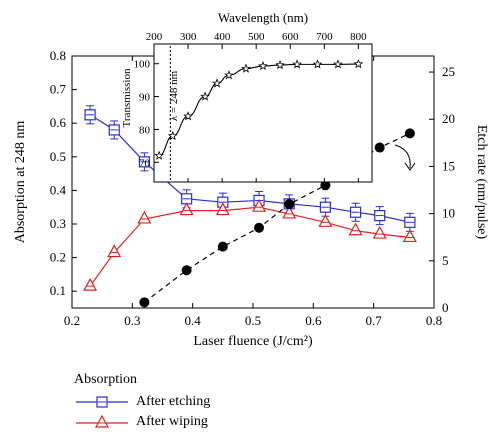 The height and width of the screenshot is (447, 500). What do you see at coordinates (127, 97) in the screenshot?
I see `inset-y-axis-label: Transmission` at bounding box center [127, 97].